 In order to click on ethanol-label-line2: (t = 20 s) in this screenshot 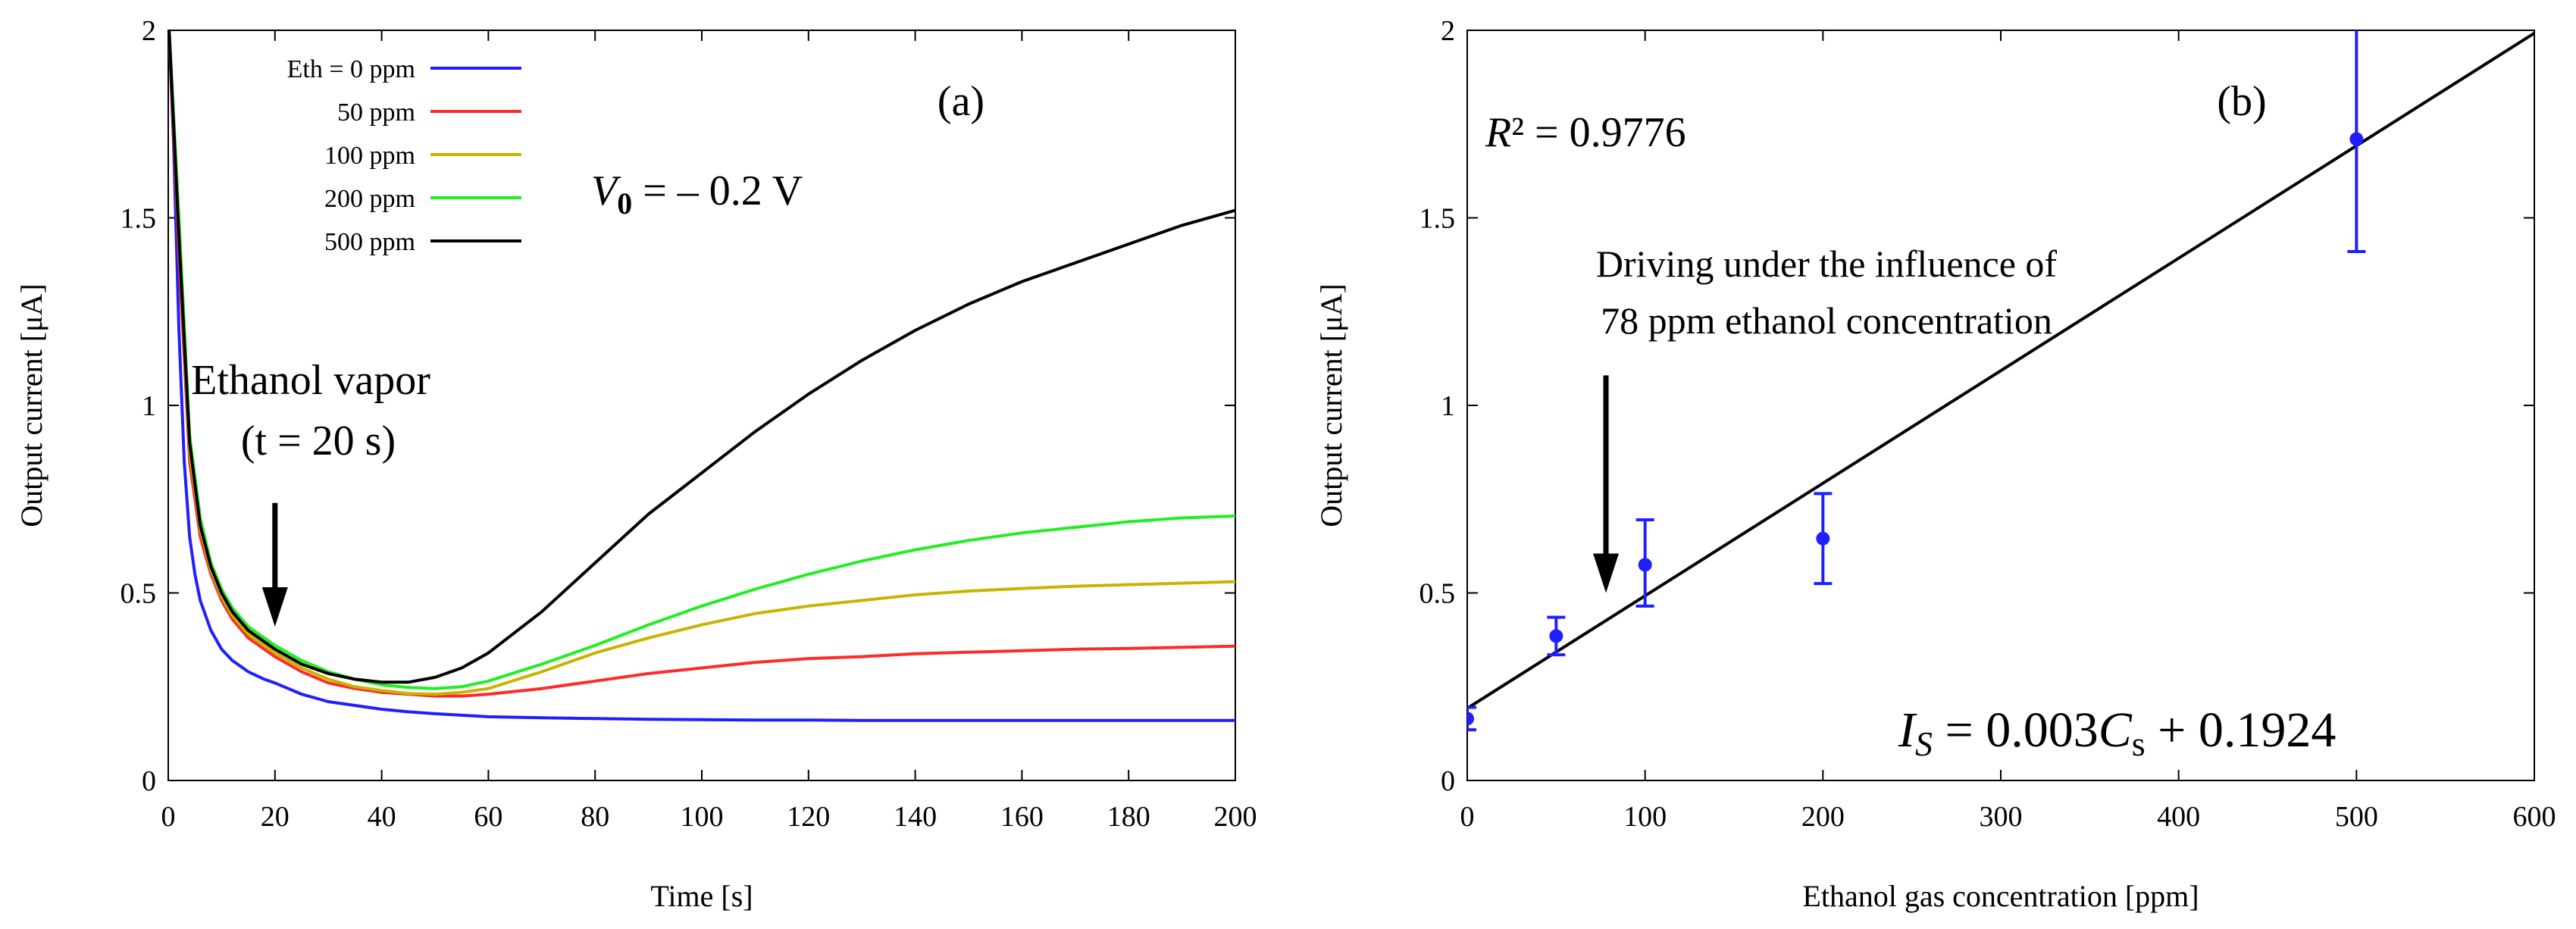, I will do `click(319, 441)`.